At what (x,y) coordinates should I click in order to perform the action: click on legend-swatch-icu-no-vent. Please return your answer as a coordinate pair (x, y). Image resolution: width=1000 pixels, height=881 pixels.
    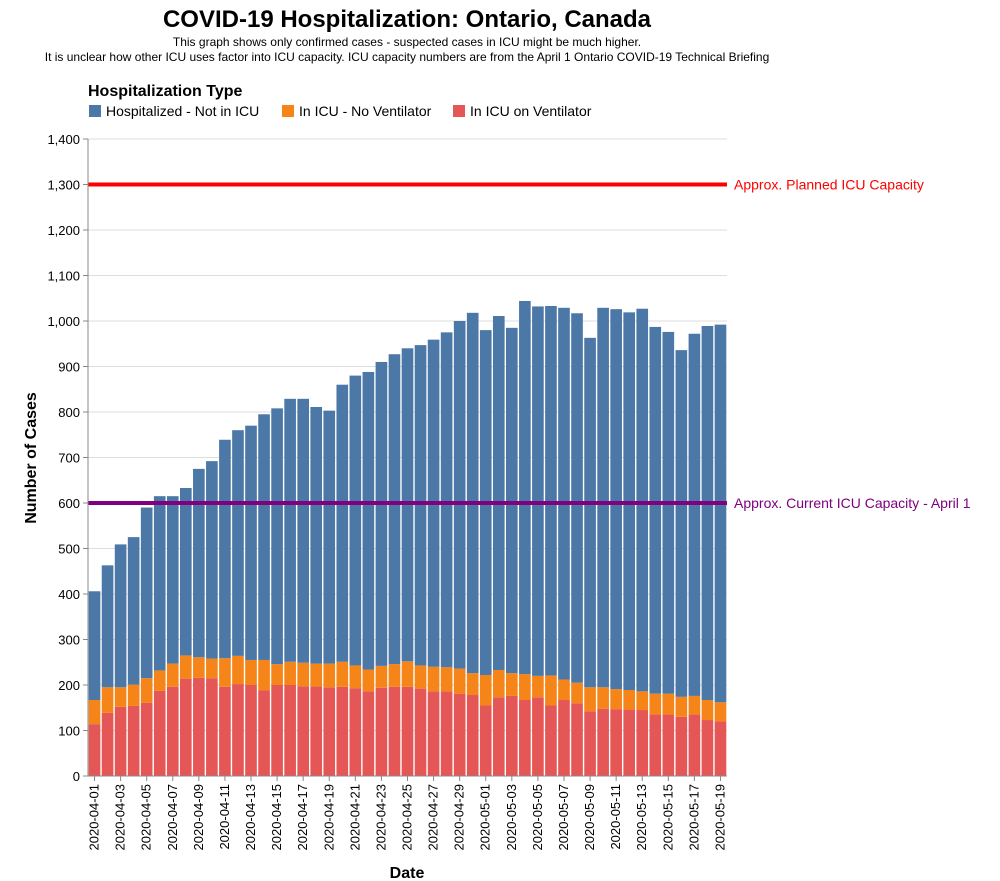
    Looking at the image, I should click on (288, 111).